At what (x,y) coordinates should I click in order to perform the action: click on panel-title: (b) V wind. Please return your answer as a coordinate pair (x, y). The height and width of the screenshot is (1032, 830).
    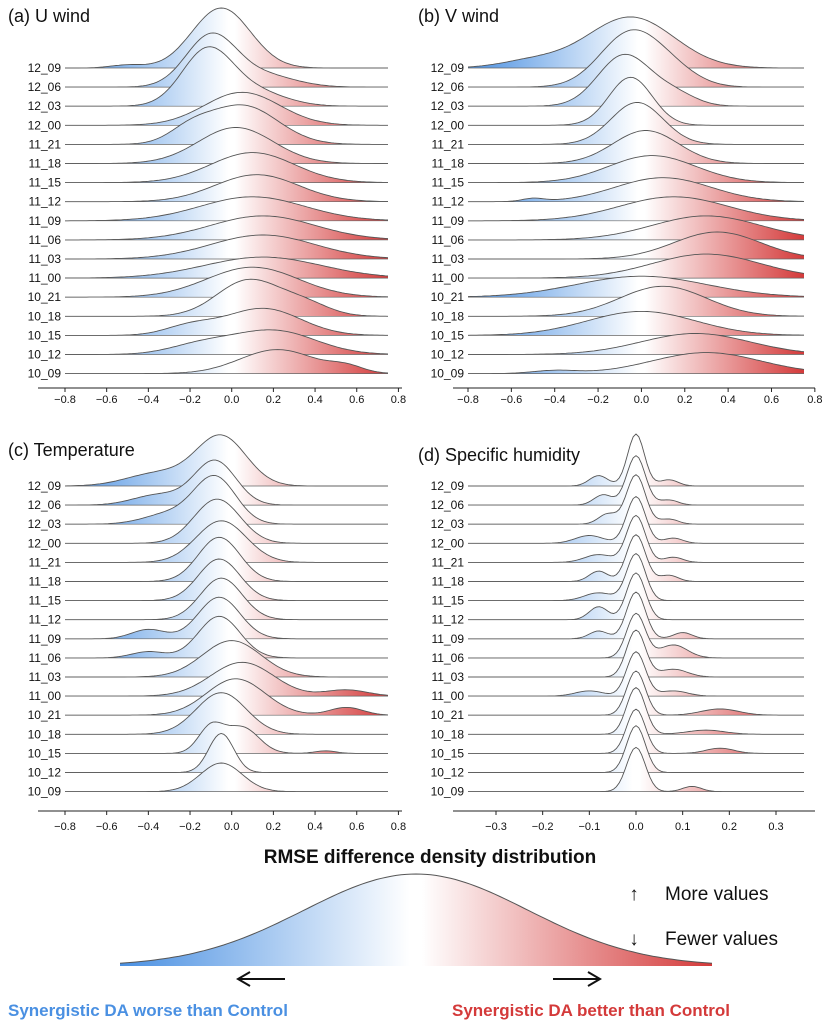
    Looking at the image, I should click on (458, 16).